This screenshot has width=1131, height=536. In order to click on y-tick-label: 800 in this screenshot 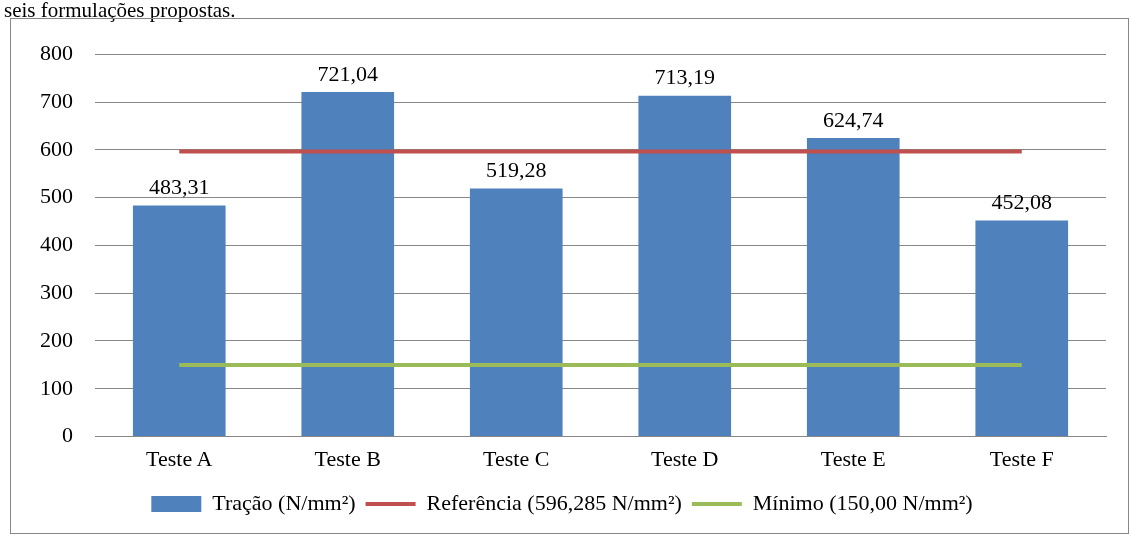, I will do `click(56, 52)`.